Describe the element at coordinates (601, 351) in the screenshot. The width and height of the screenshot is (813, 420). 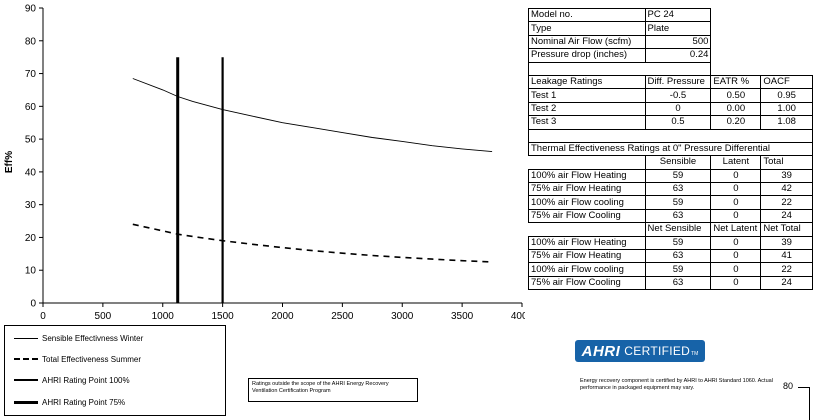
I see `logo-brand: AHRI` at that location.